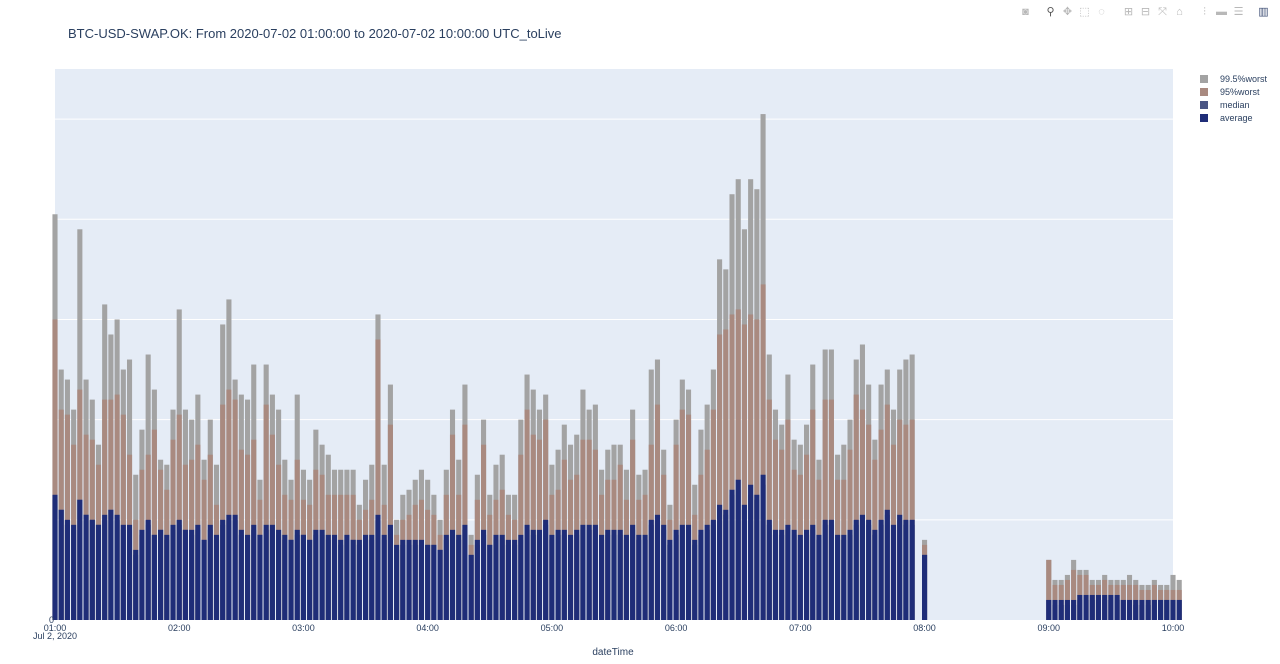 This screenshot has height=664, width=1280. I want to click on hover-compare-icon: ☰, so click(1238, 12).